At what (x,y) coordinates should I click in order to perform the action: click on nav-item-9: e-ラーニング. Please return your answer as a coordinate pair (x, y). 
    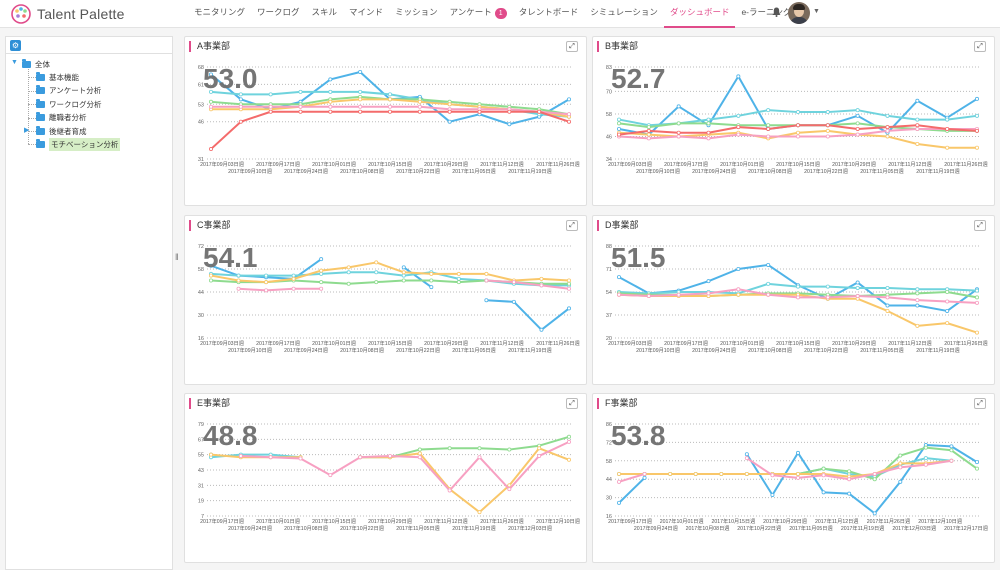
    Looking at the image, I should click on (766, 14).